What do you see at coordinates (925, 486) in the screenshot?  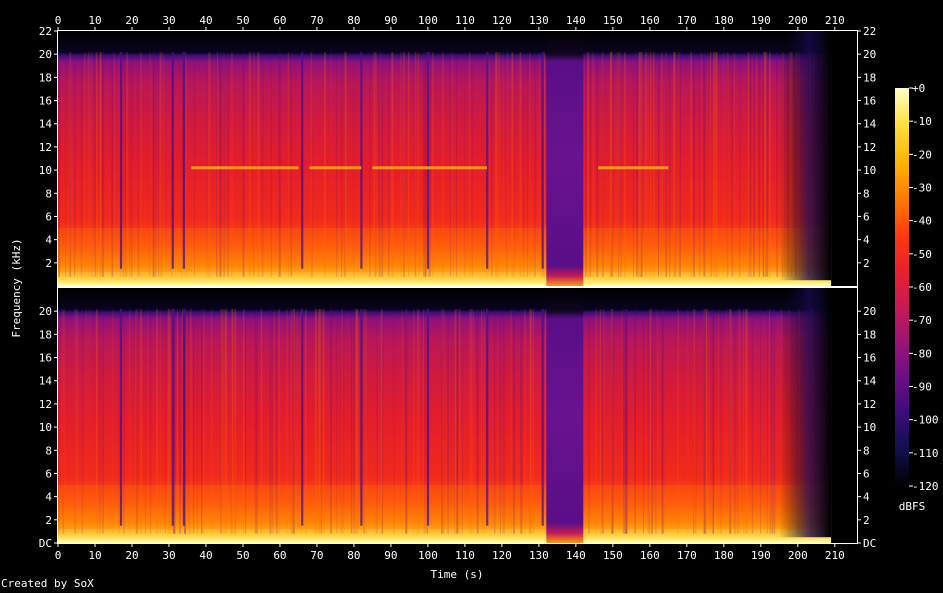 I see `colorbar-tick-label: -120` at bounding box center [925, 486].